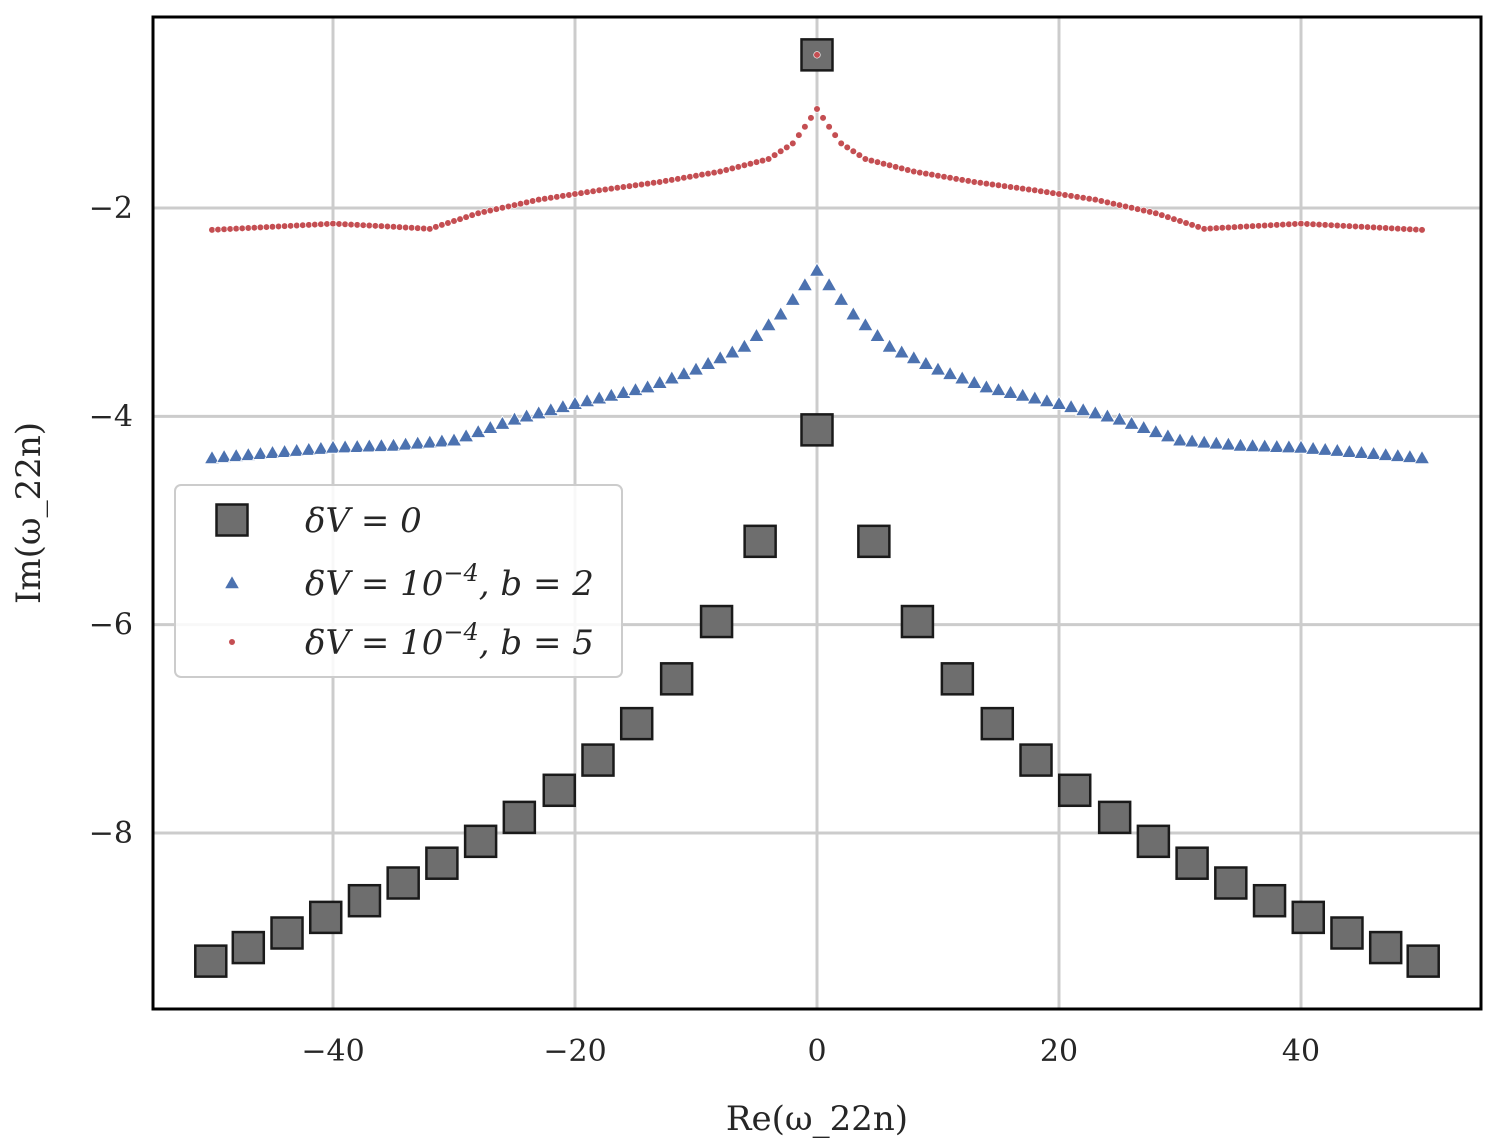 The width and height of the screenshot is (1496, 1147). I want to click on x-tick-label: 0, so click(816, 1051).